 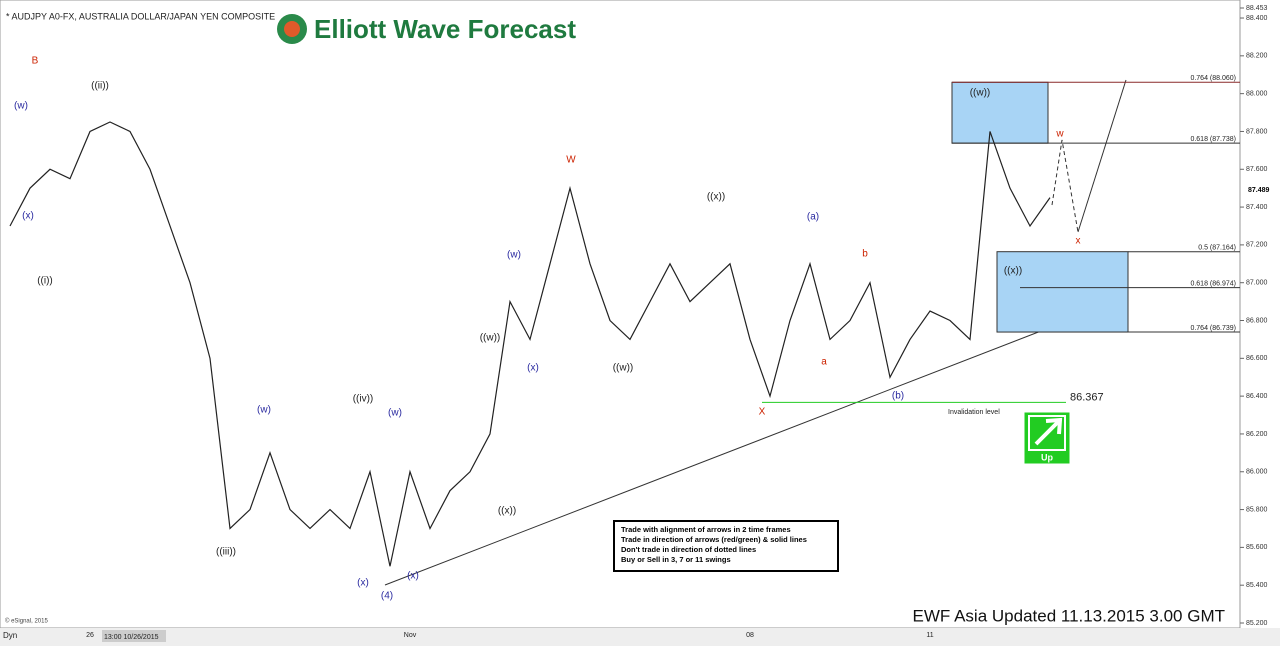 I want to click on fib-label: 0.618 (86.974), so click(x=1213, y=283).